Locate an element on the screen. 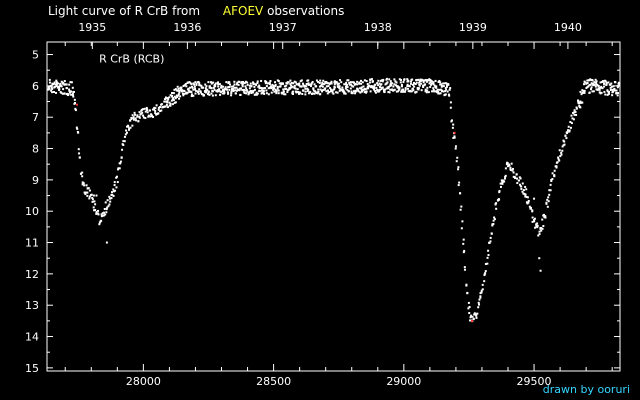  credit-text: drawn by ooruri is located at coordinates (586, 389).